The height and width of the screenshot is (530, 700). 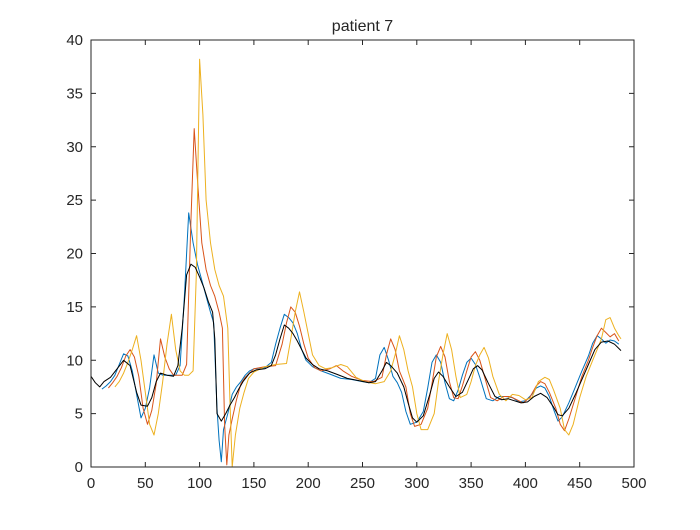 What do you see at coordinates (91, 483) in the screenshot?
I see `x-tick-label: 0` at bounding box center [91, 483].